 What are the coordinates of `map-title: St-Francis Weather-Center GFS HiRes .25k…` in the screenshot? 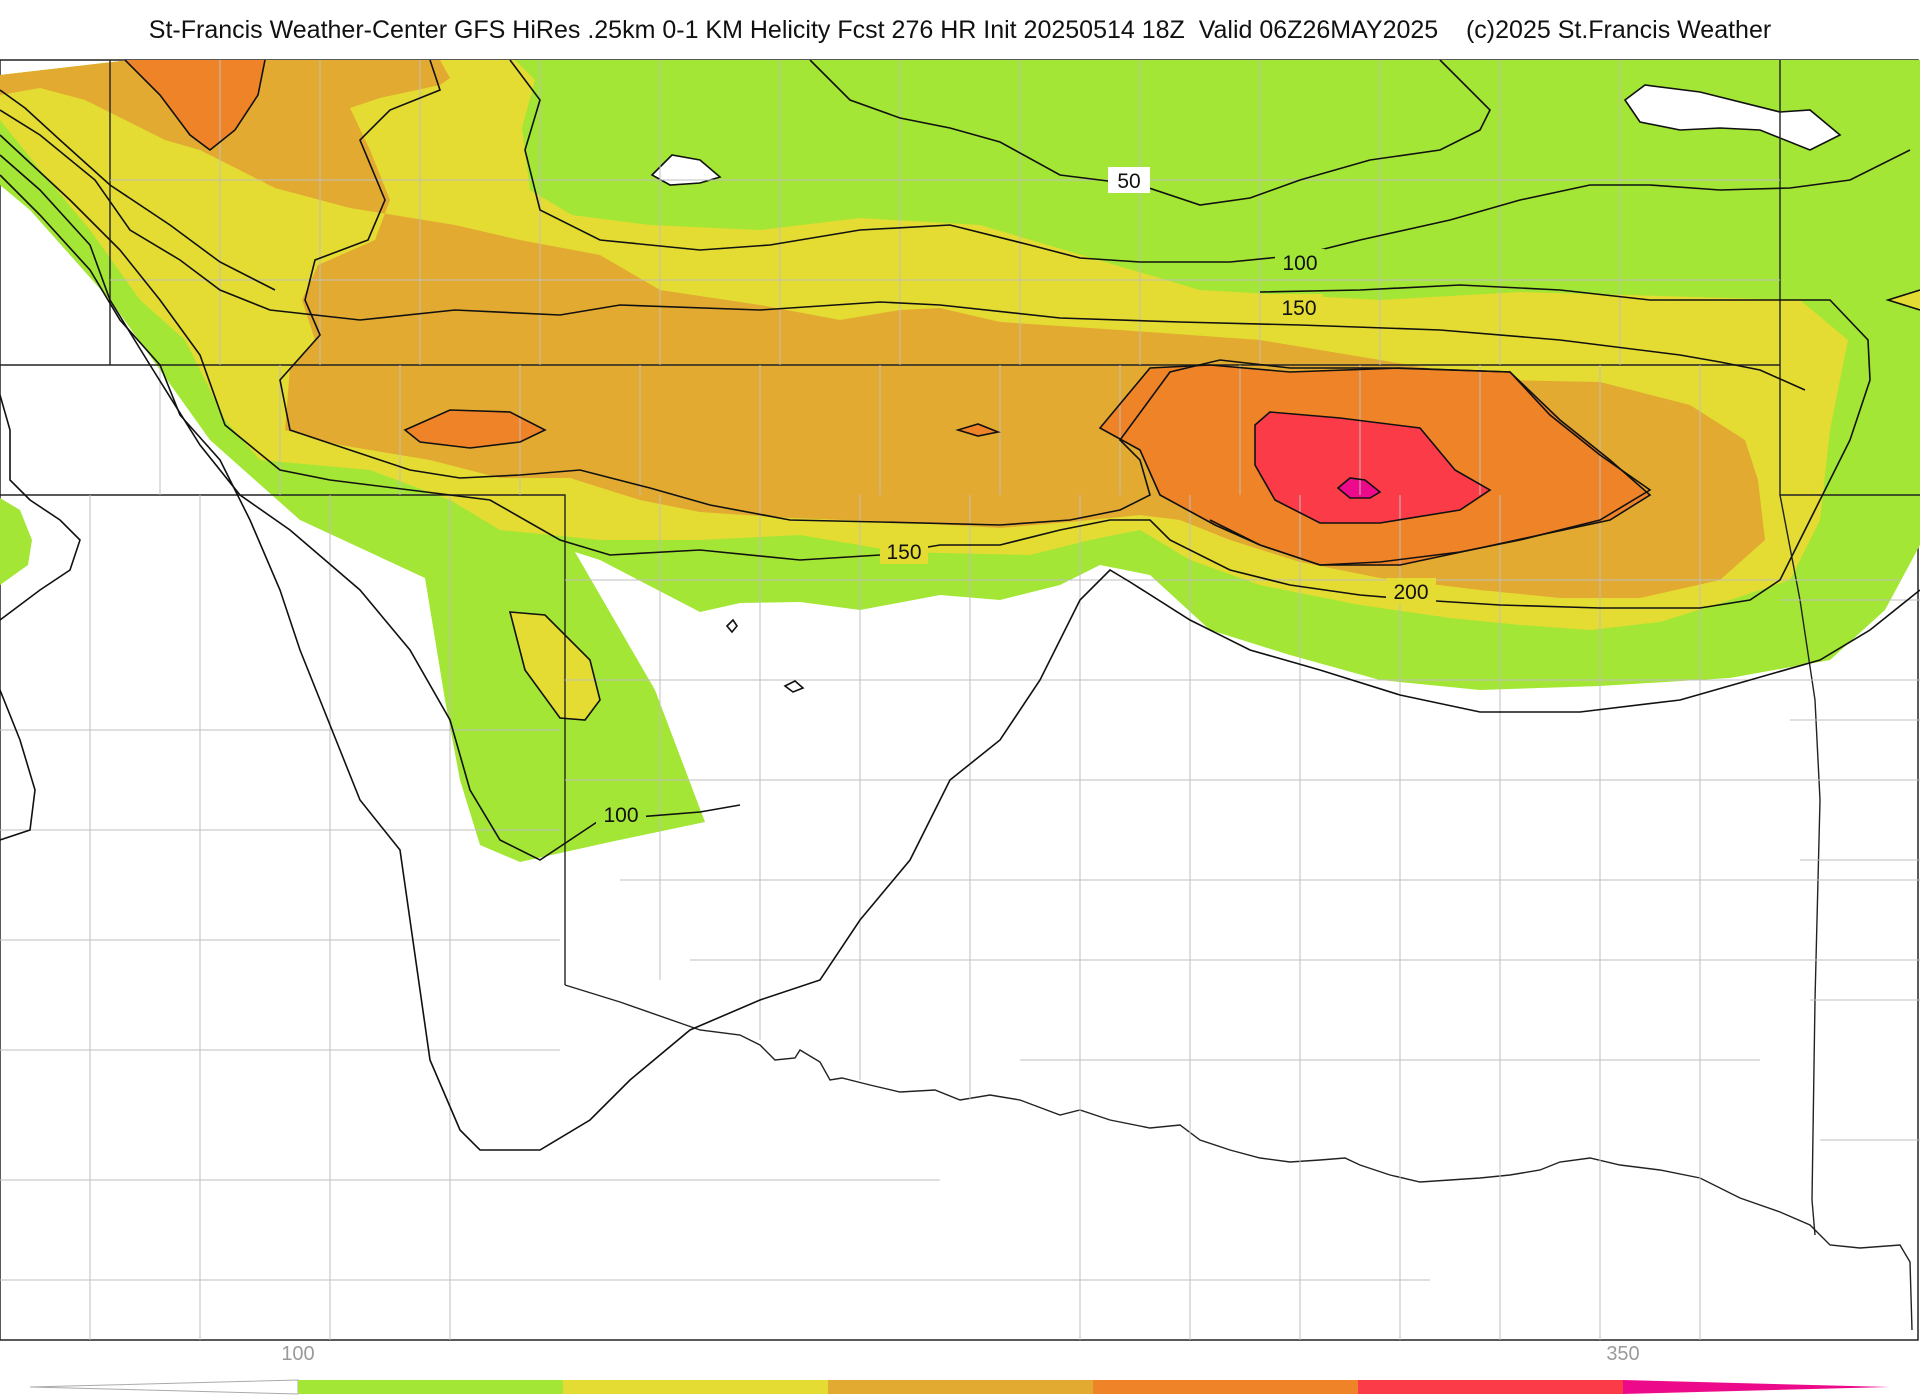 It's located at (960, 29).